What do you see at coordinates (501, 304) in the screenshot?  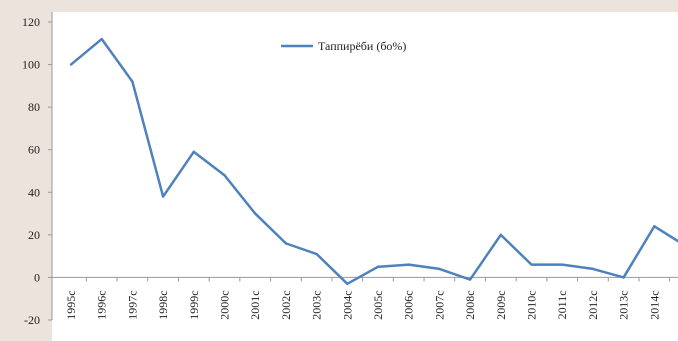 I see `x-tick-label: 2009c` at bounding box center [501, 304].